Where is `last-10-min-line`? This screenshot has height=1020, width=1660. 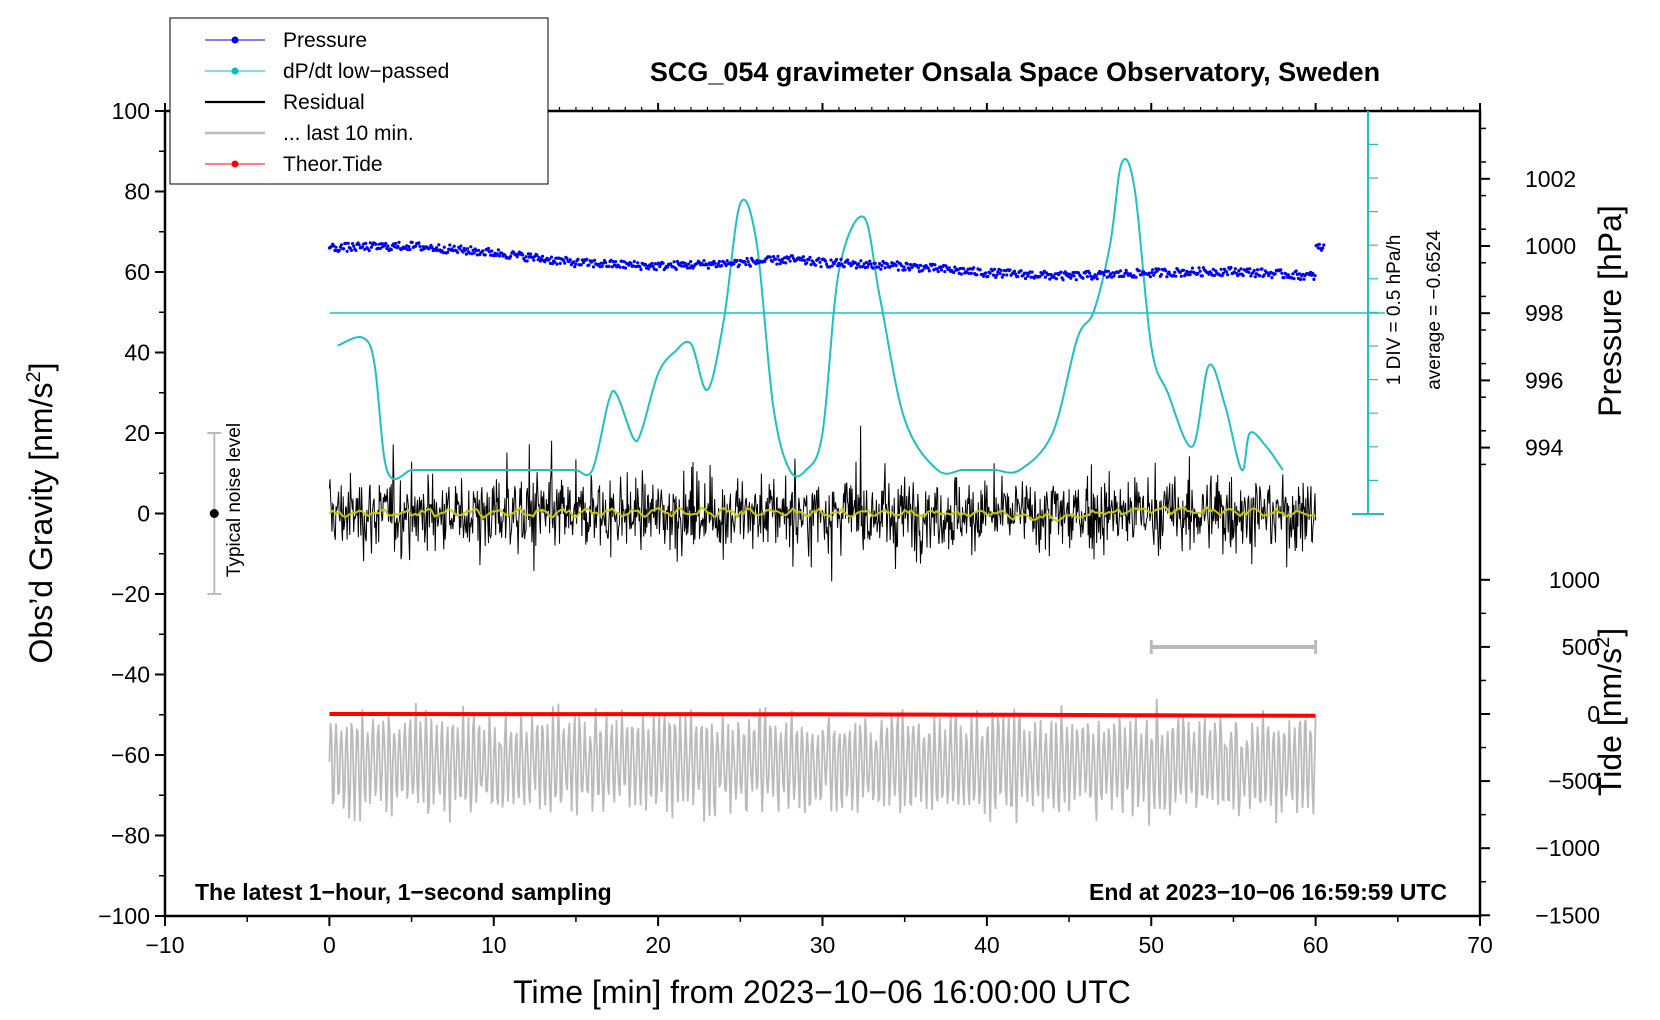 last-10-min-line is located at coordinates (822, 762).